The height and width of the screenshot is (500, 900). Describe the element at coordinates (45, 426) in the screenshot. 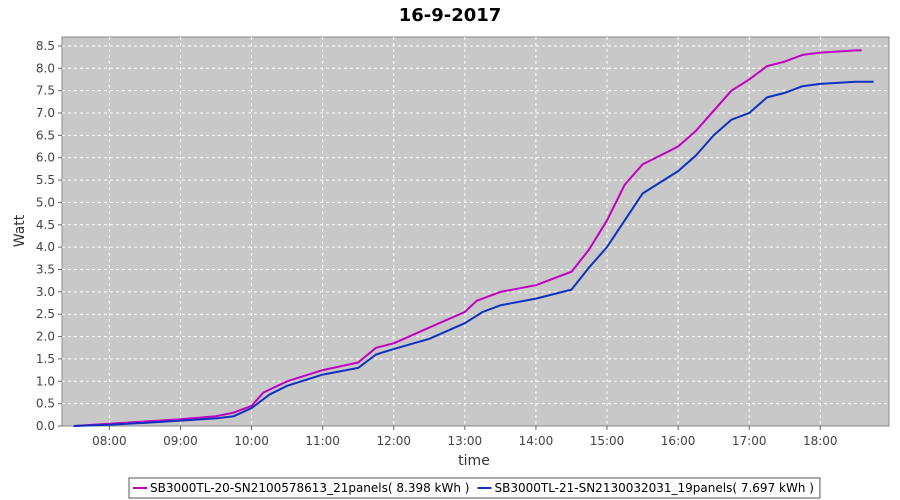

I see `y-tick-label: 0.0` at that location.